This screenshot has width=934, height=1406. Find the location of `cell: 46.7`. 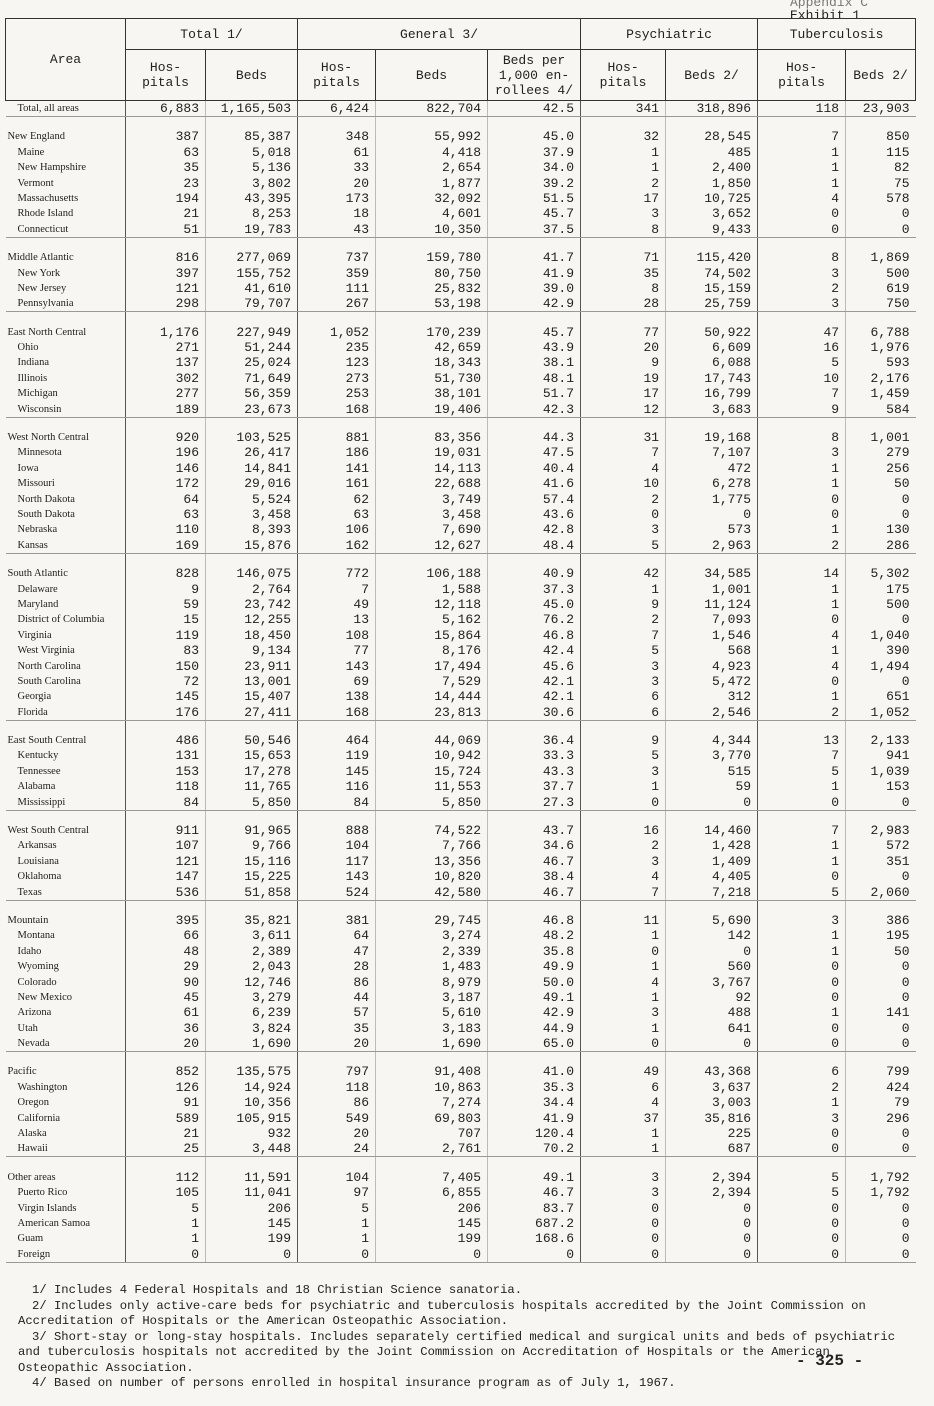

cell: 46.7 is located at coordinates (534, 892).